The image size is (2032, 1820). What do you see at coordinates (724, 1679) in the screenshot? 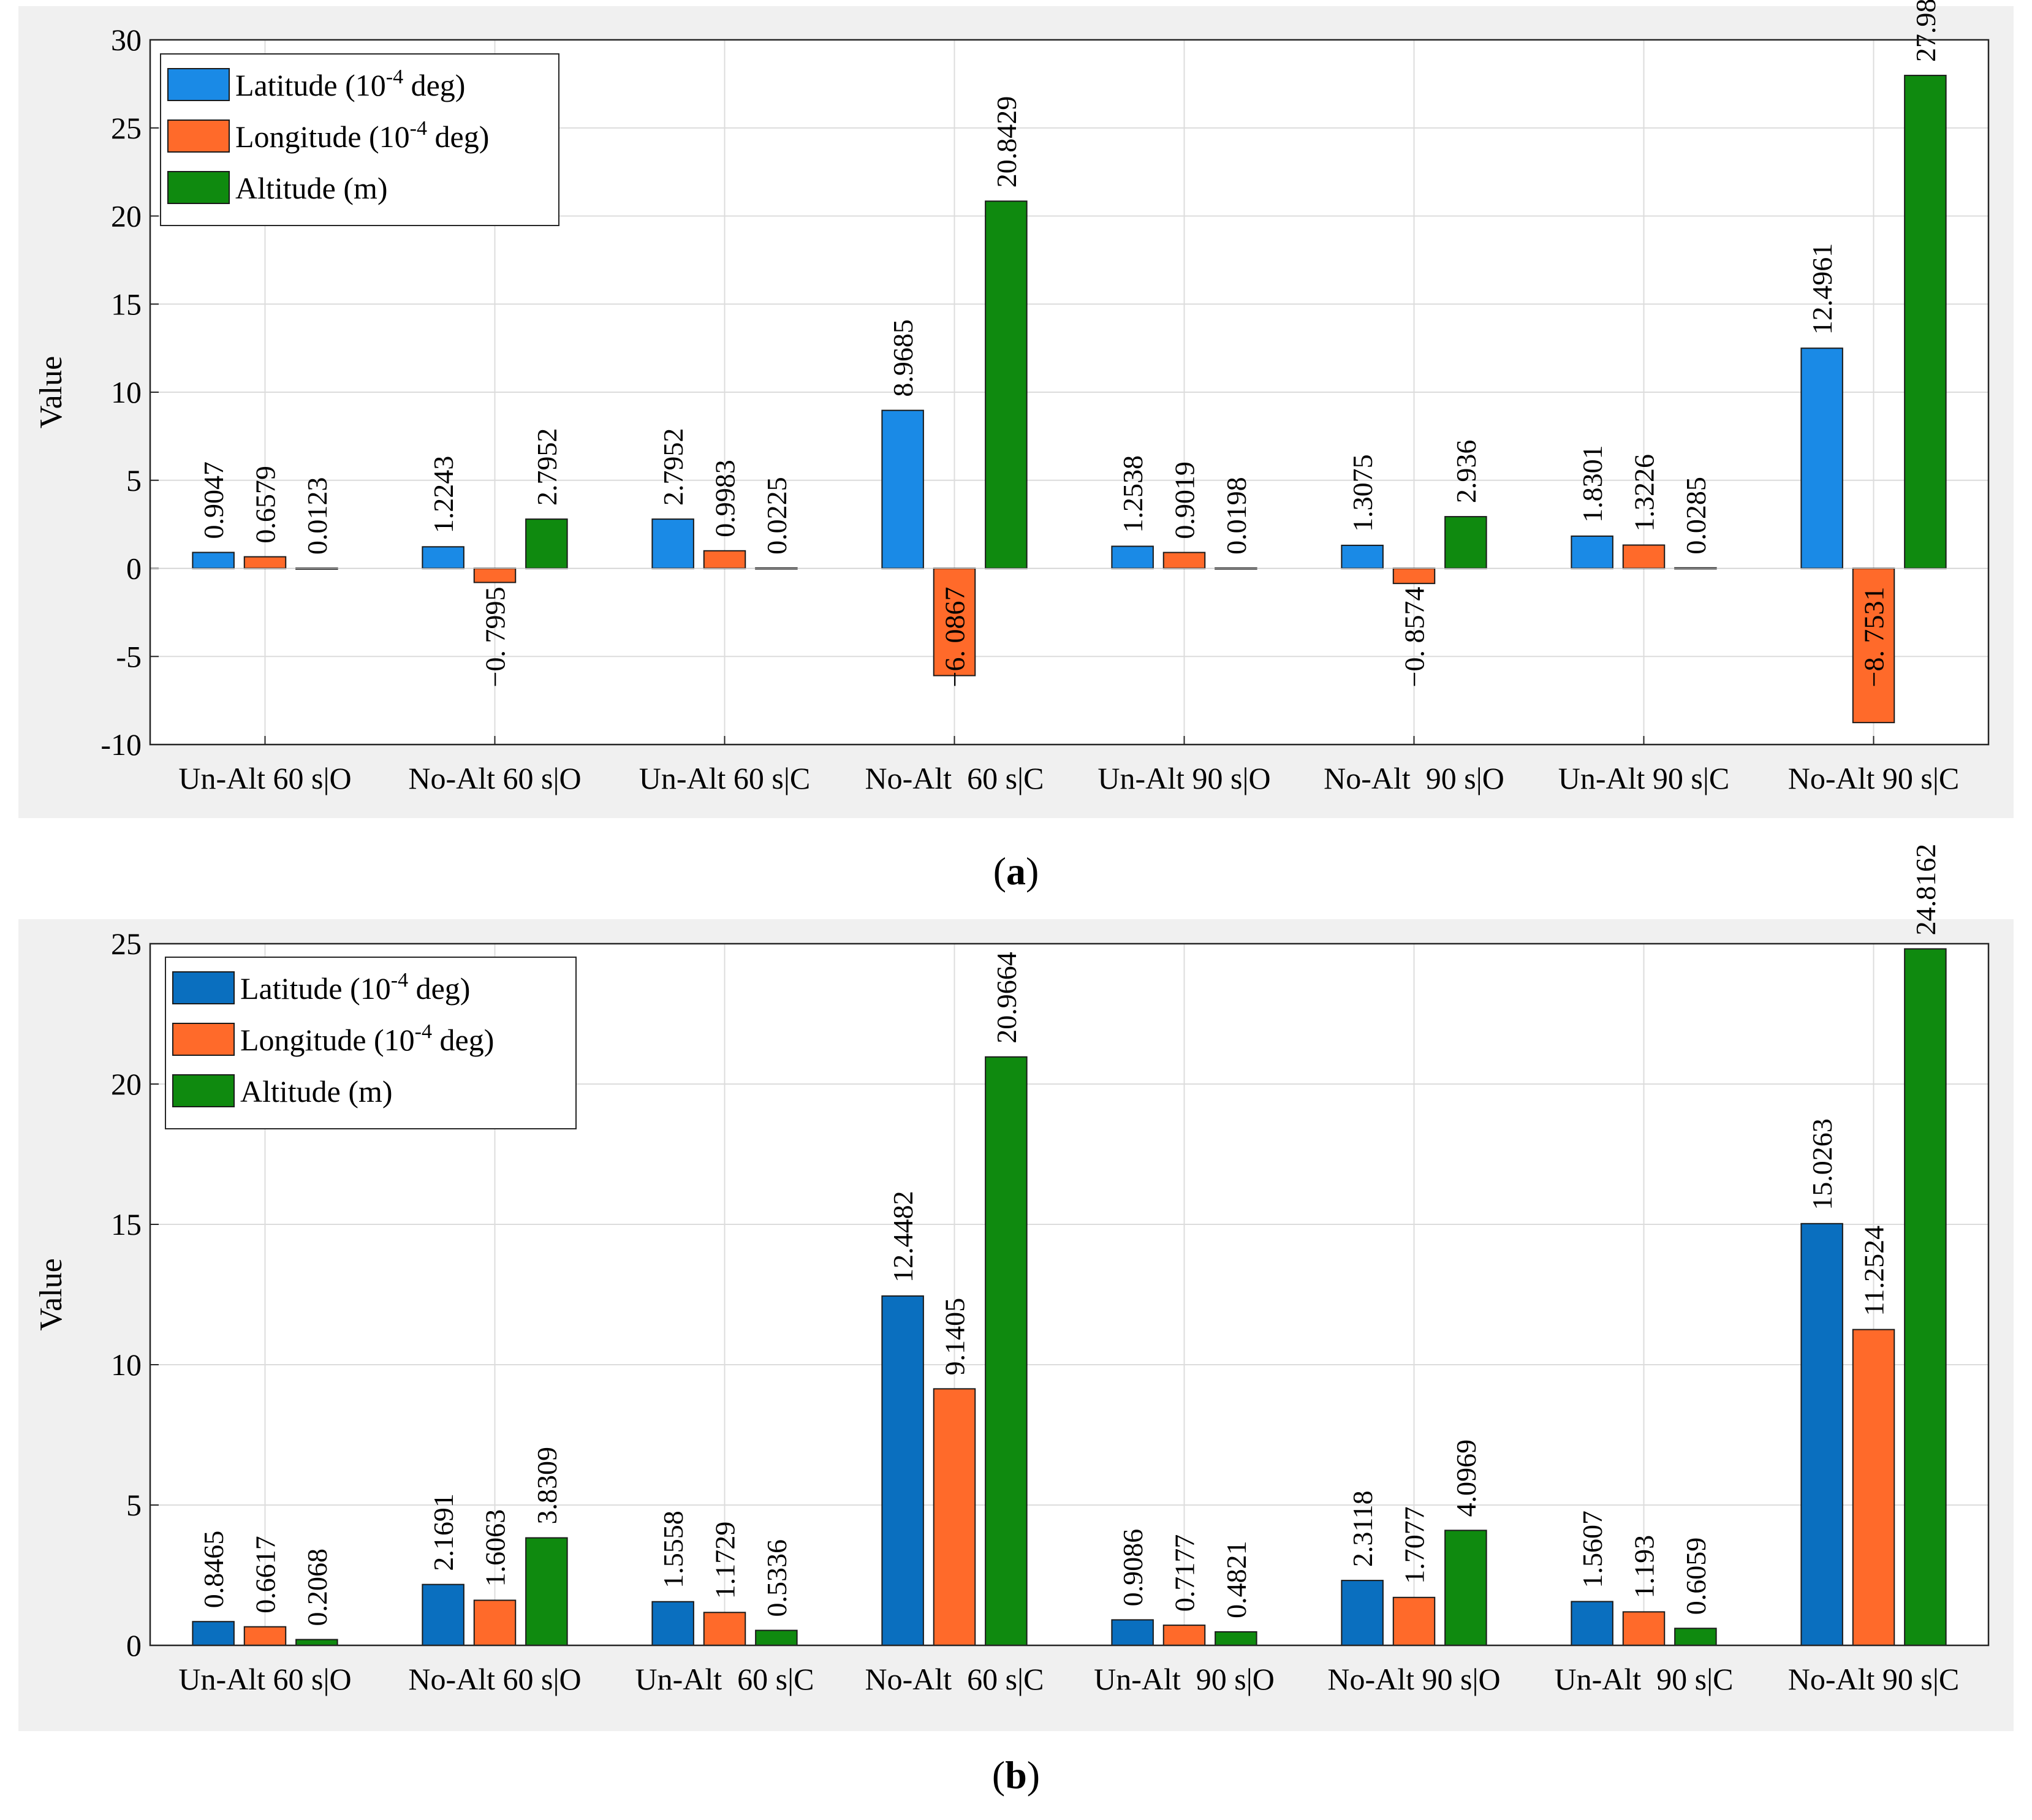
I see `chart-b-xtick-label: Un-Alt 60 s|C` at bounding box center [724, 1679].